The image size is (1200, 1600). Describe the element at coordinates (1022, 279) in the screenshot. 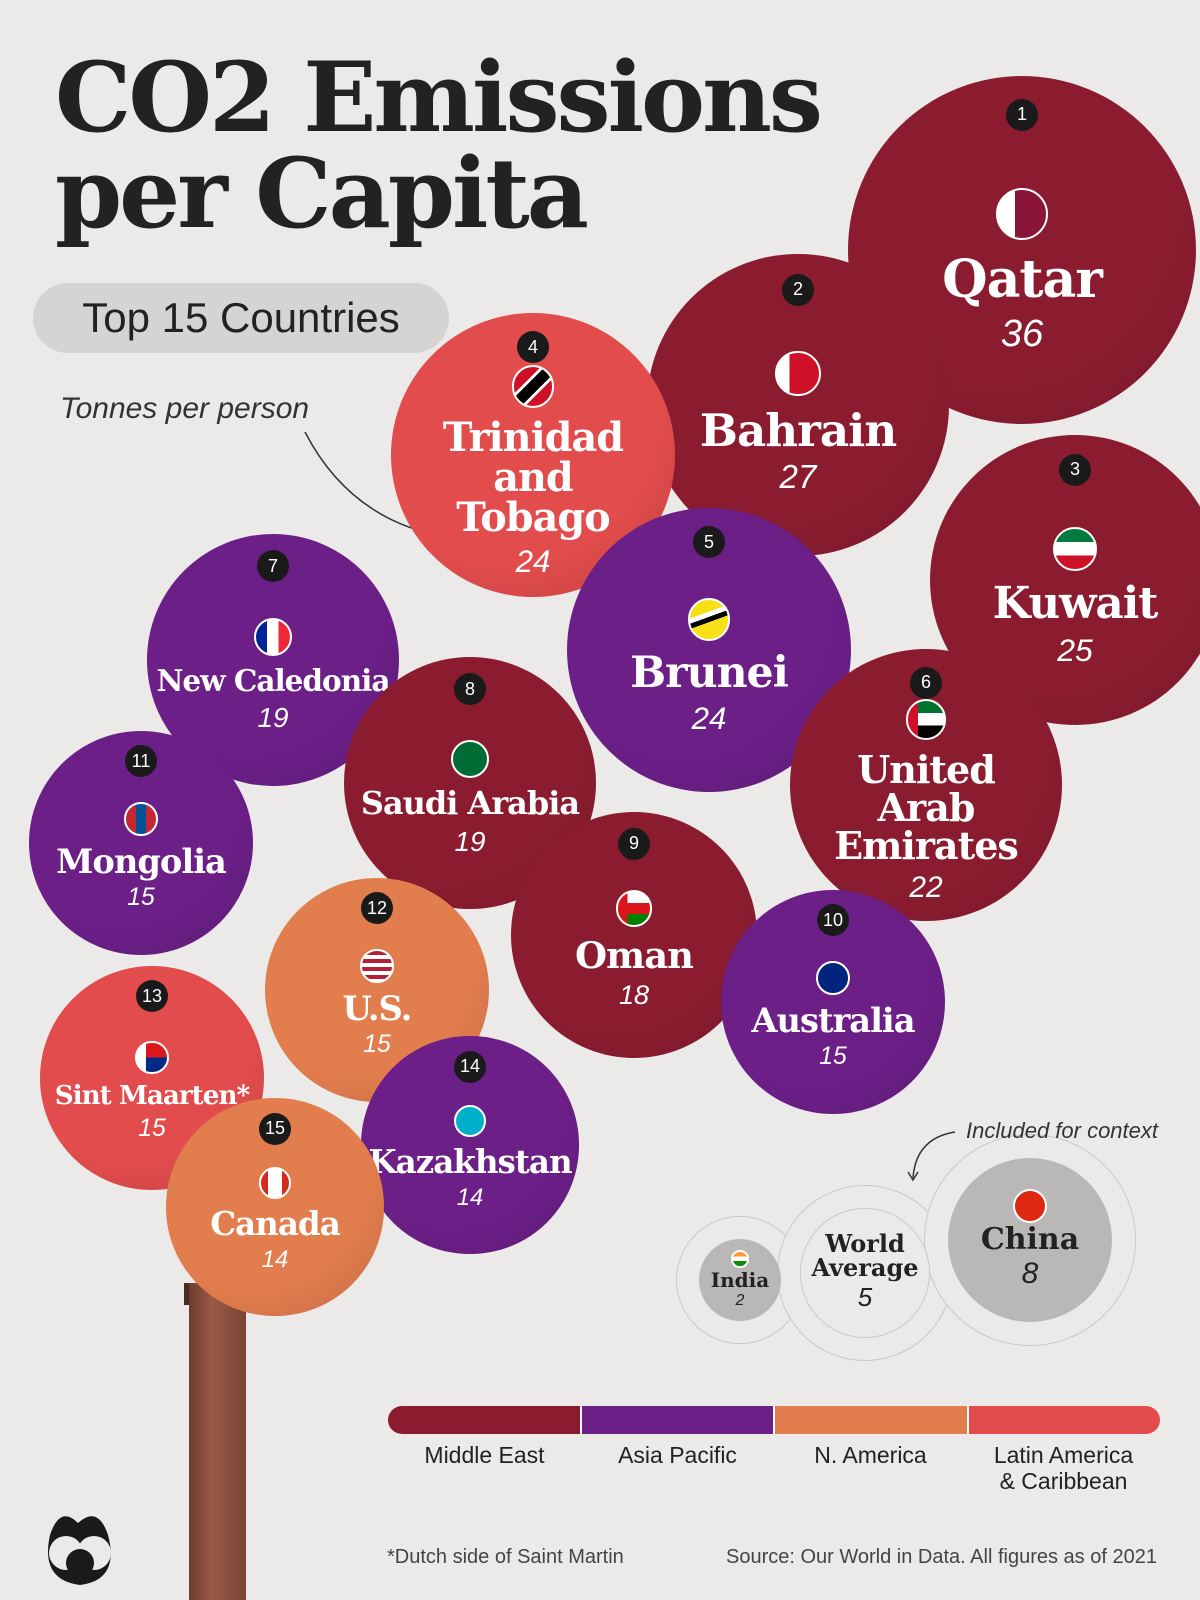

I see `country-name: Qatar` at that location.